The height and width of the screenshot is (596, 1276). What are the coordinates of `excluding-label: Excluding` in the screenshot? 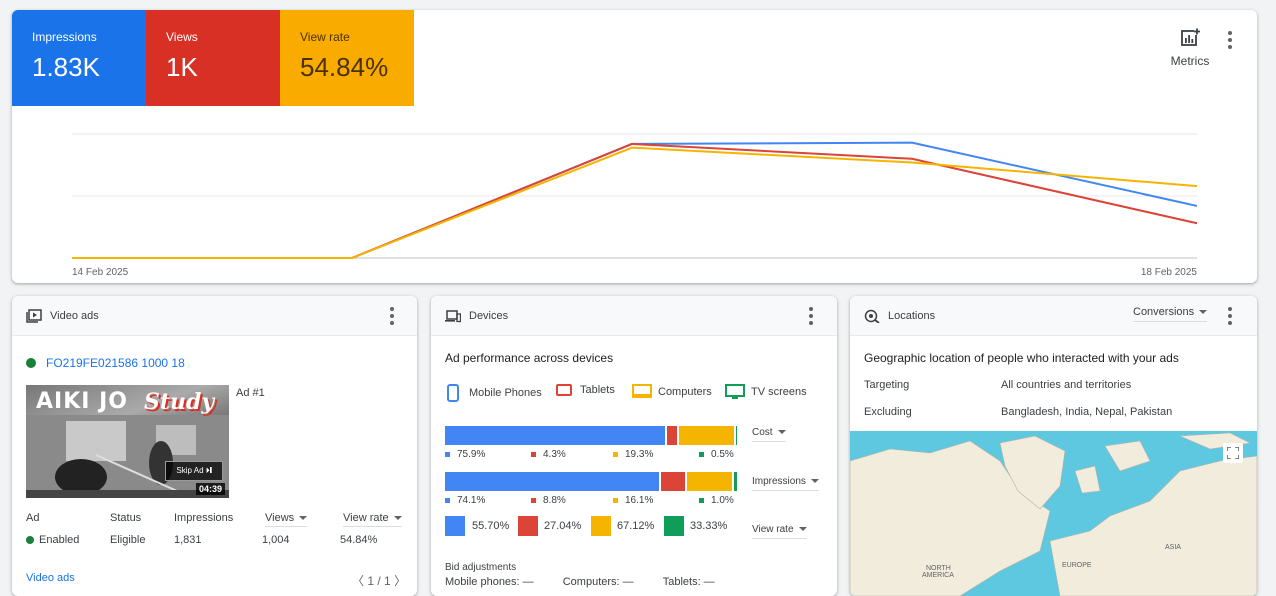 It's located at (888, 412).